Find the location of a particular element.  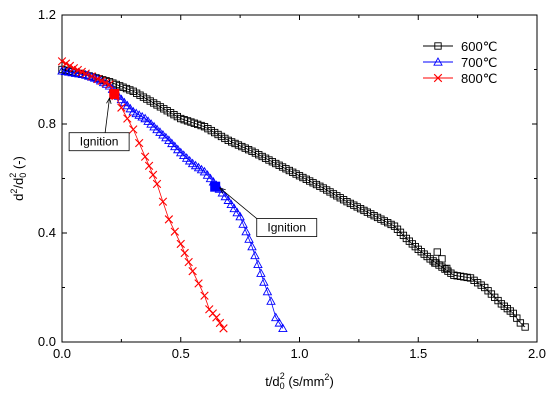

x-tick-label: 0.5 is located at coordinates (181, 353).